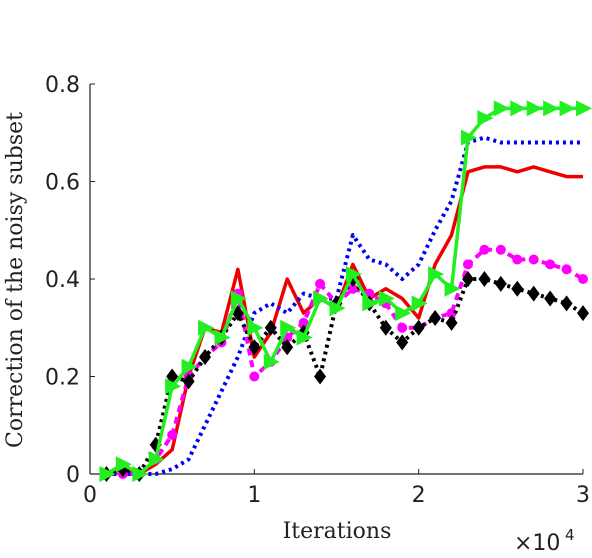 This screenshot has width=592, height=558. Describe the element at coordinates (73, 475) in the screenshot. I see `y-tick-label: 0` at that location.